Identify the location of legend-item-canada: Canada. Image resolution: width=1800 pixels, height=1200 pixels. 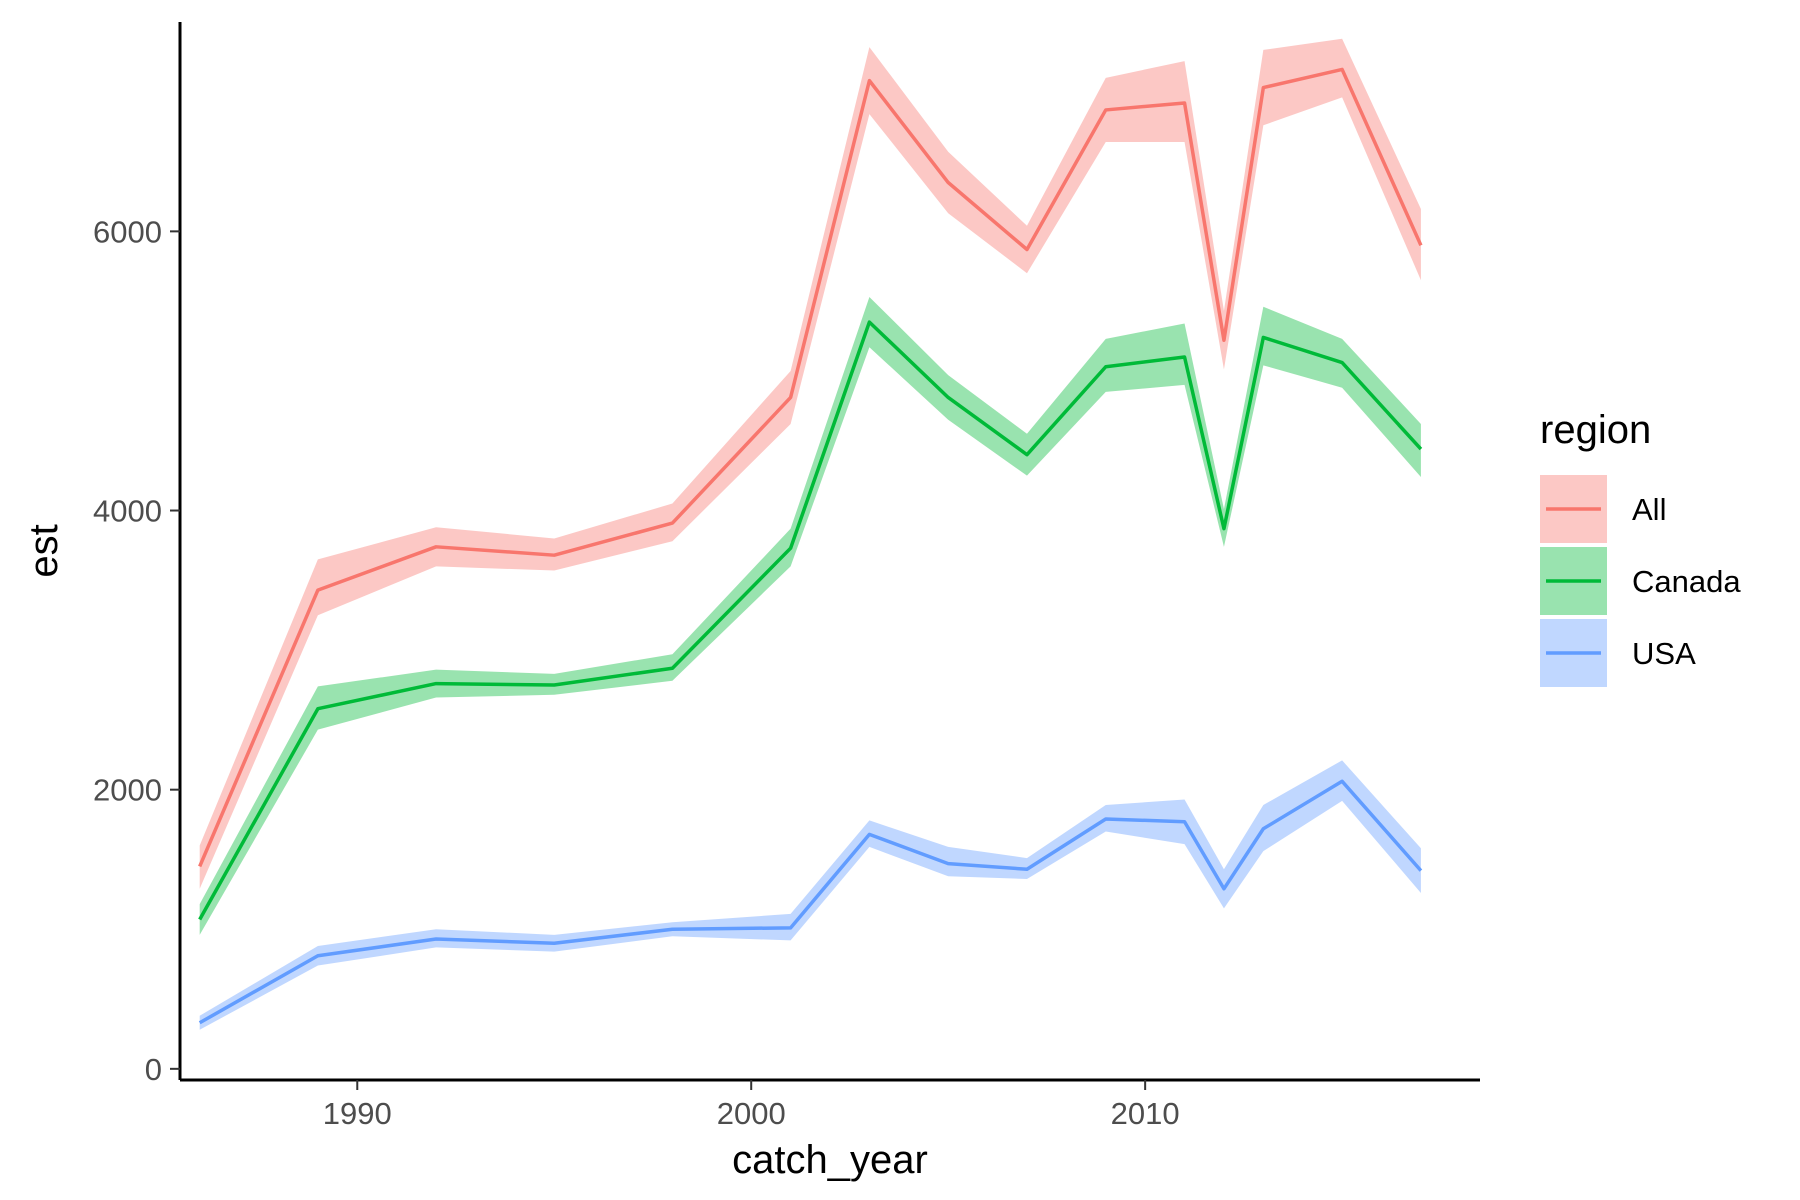
(1640, 581).